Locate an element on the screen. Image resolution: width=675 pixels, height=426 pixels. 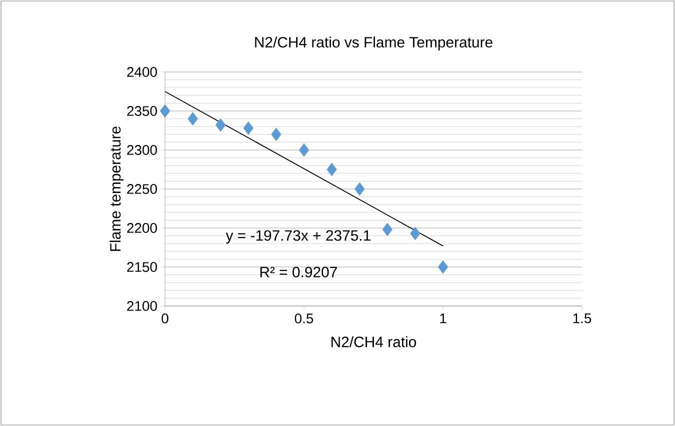
x-tick-label: 1.5 is located at coordinates (582, 319).